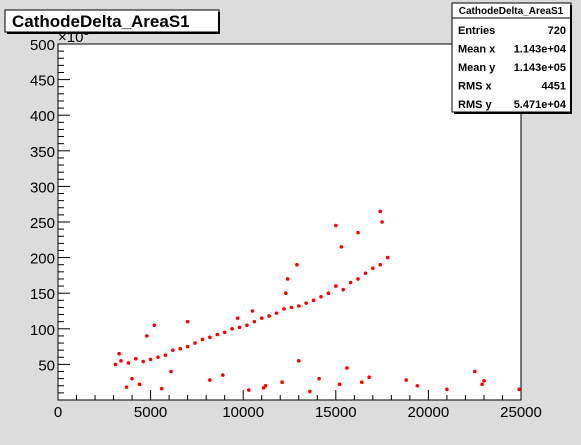 The image size is (581, 445). What do you see at coordinates (42, 81) in the screenshot?
I see `y-tick-label: 450` at bounding box center [42, 81].